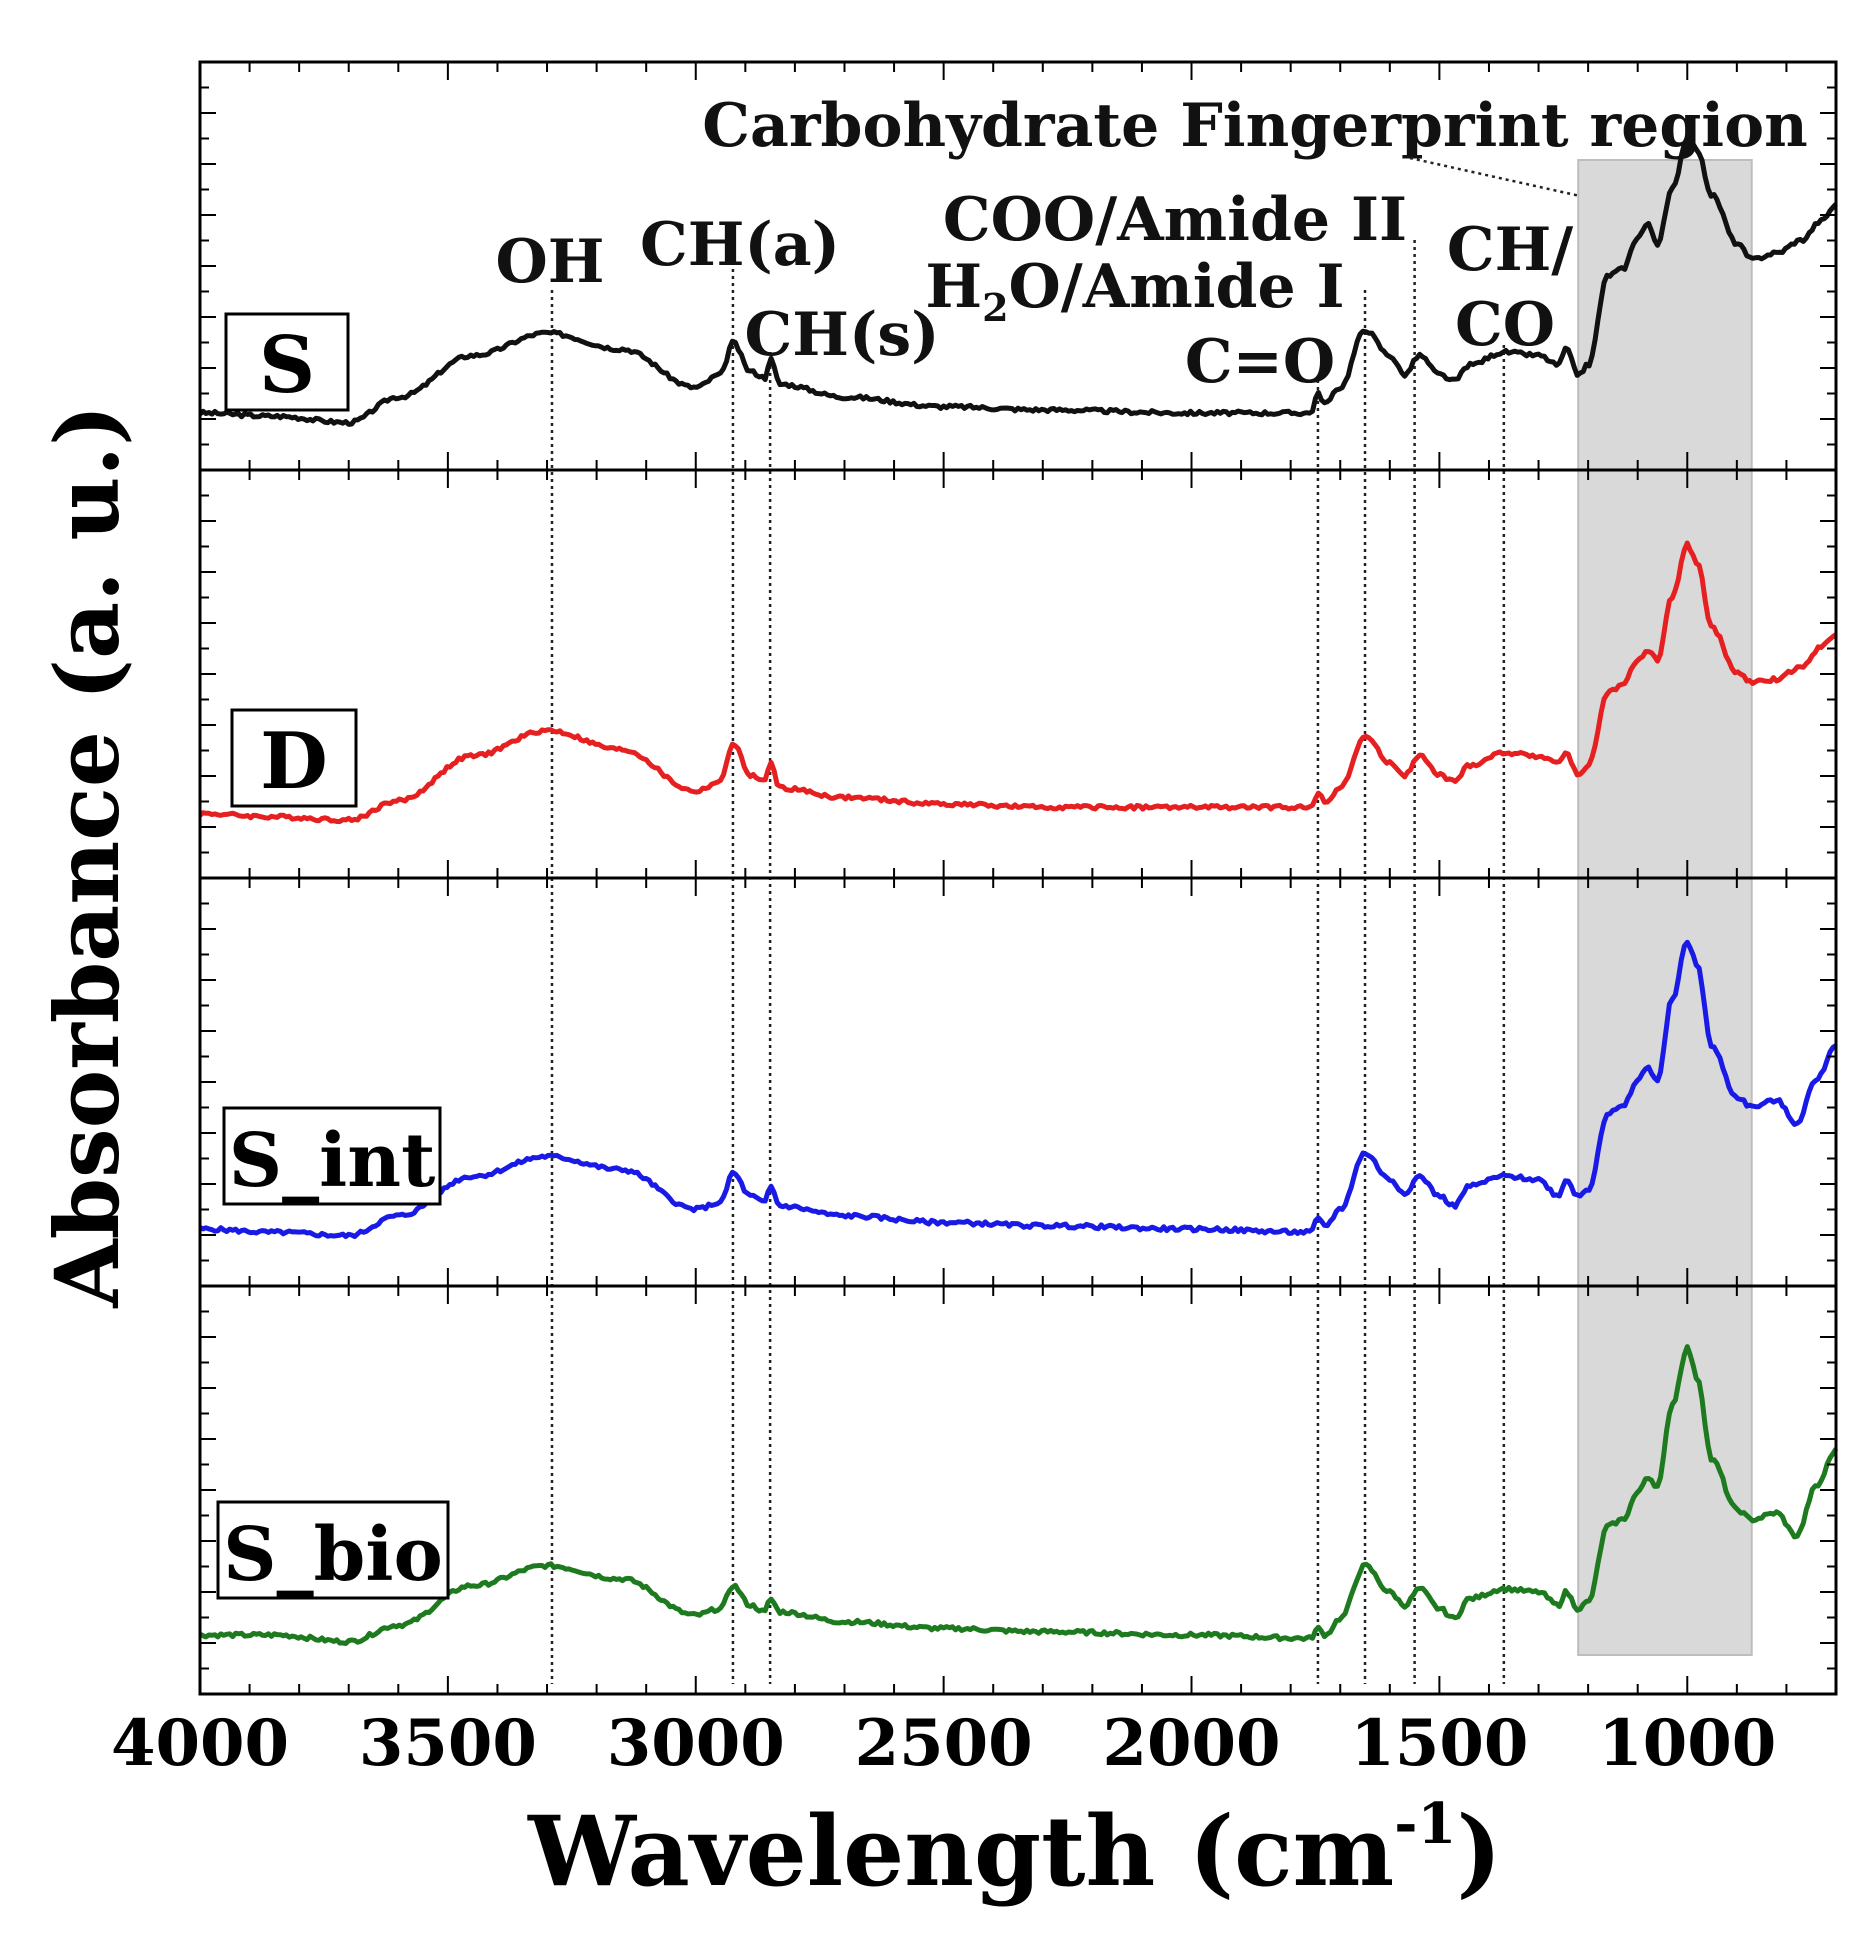  What do you see at coordinates (944, 1743) in the screenshot?
I see `x-tick-label-2500: 2500` at bounding box center [944, 1743].